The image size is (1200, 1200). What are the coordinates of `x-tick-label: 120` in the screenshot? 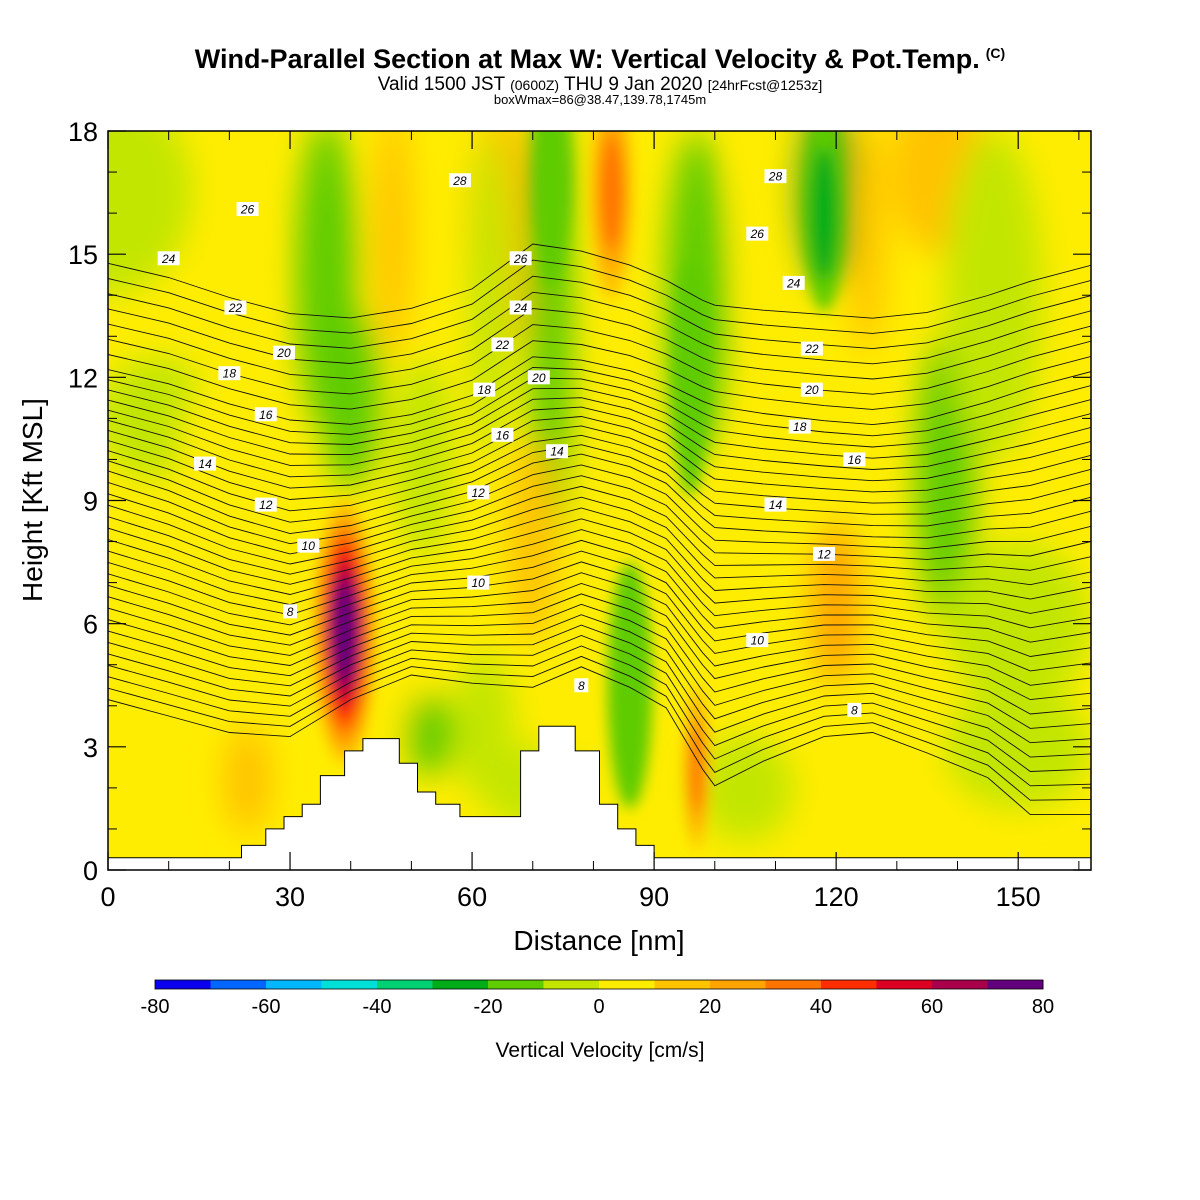 It's located at (836, 897).